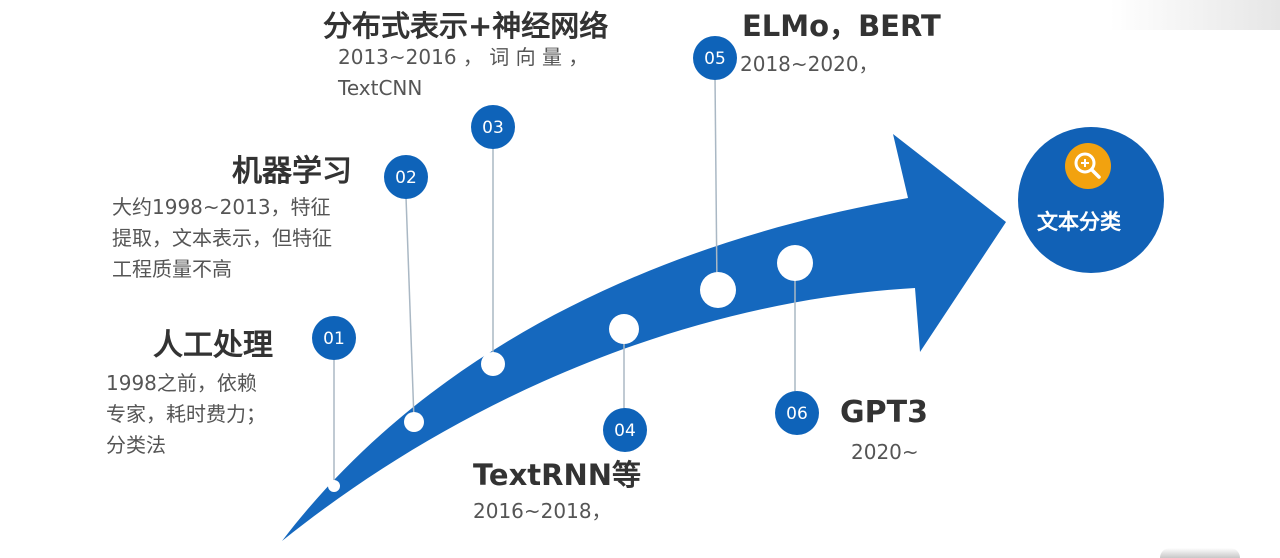 This screenshot has height=558, width=1280. I want to click on stage-03-desc-line-1: 2013~2016 ， 词 向 量 ，, so click(463, 57).